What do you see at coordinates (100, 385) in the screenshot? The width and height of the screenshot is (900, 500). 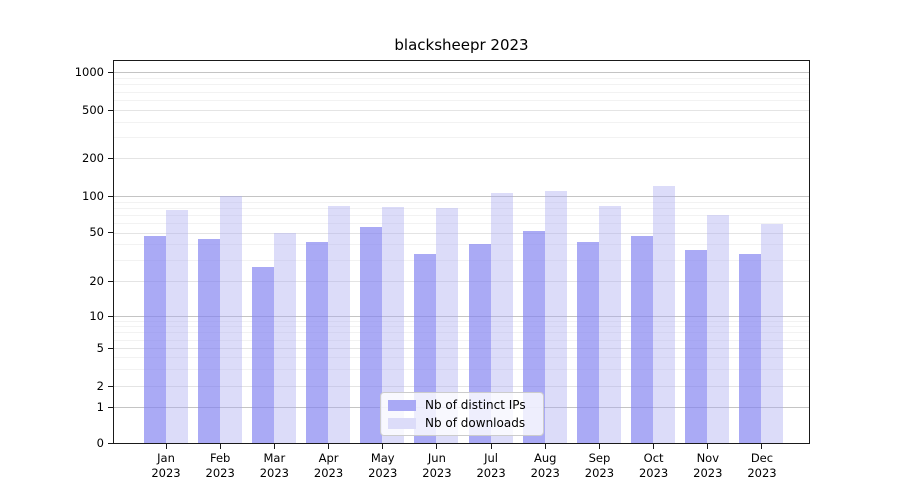 I see `y-tick-label: 2` at bounding box center [100, 385].